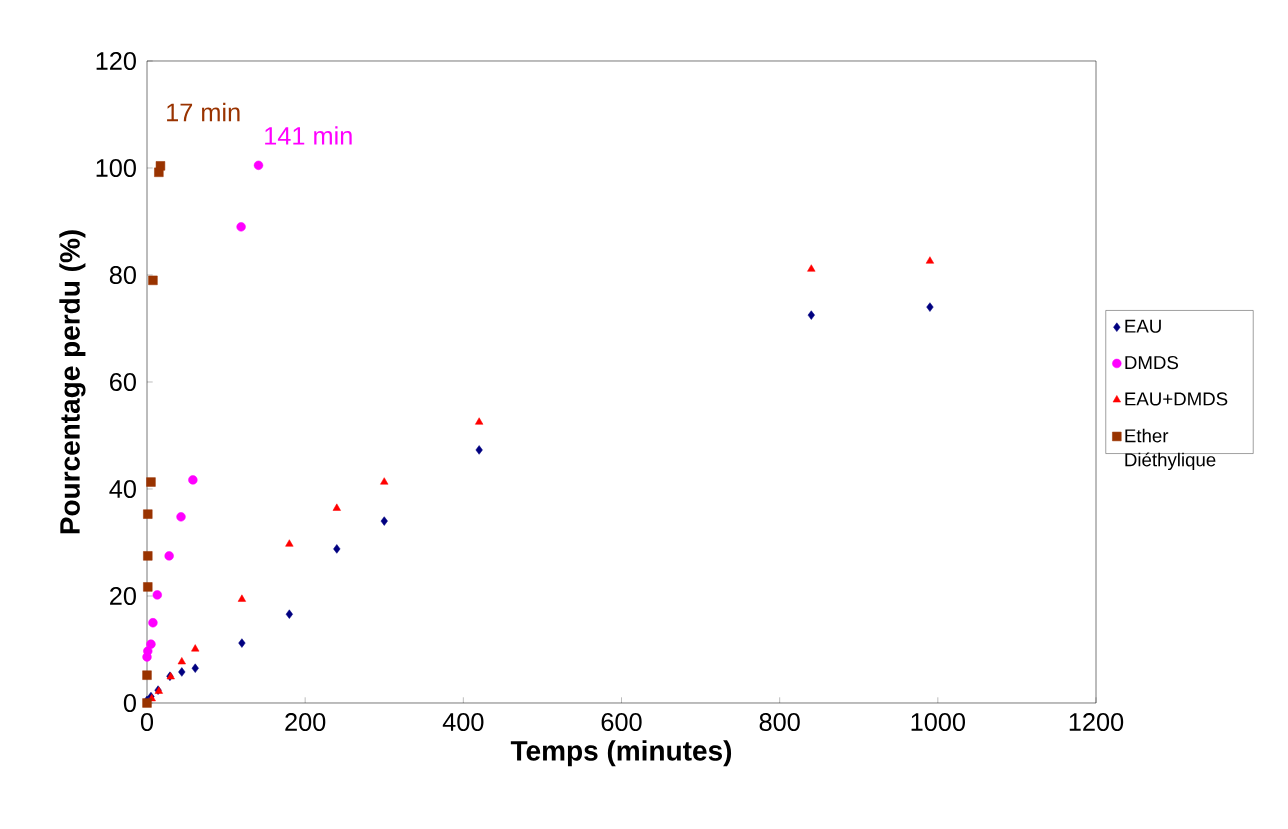 This screenshot has width=1288, height=829. Describe the element at coordinates (122, 489) in the screenshot. I see `y-tick-label: 40` at that location.